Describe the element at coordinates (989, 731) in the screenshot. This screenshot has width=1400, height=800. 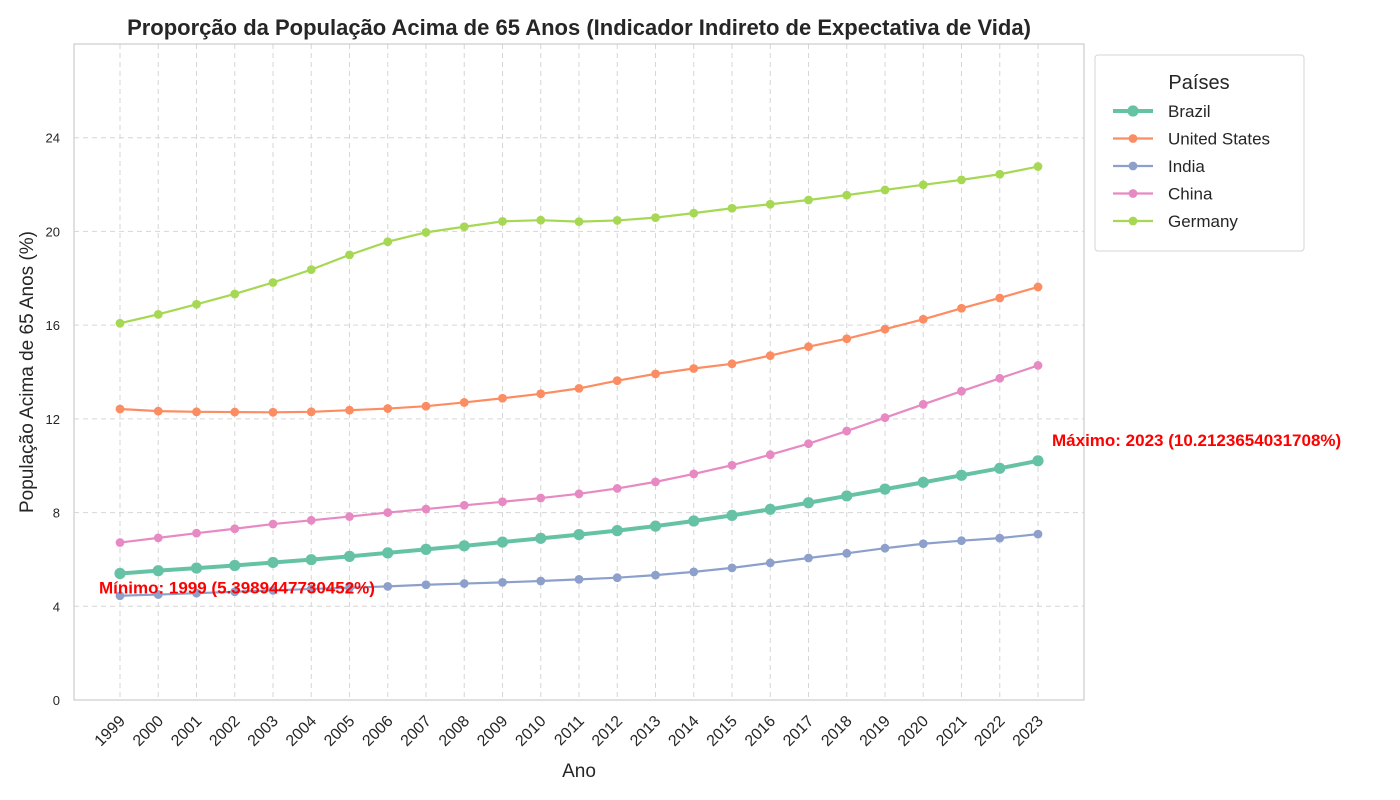
I see `x-tick-label: 2022` at that location.